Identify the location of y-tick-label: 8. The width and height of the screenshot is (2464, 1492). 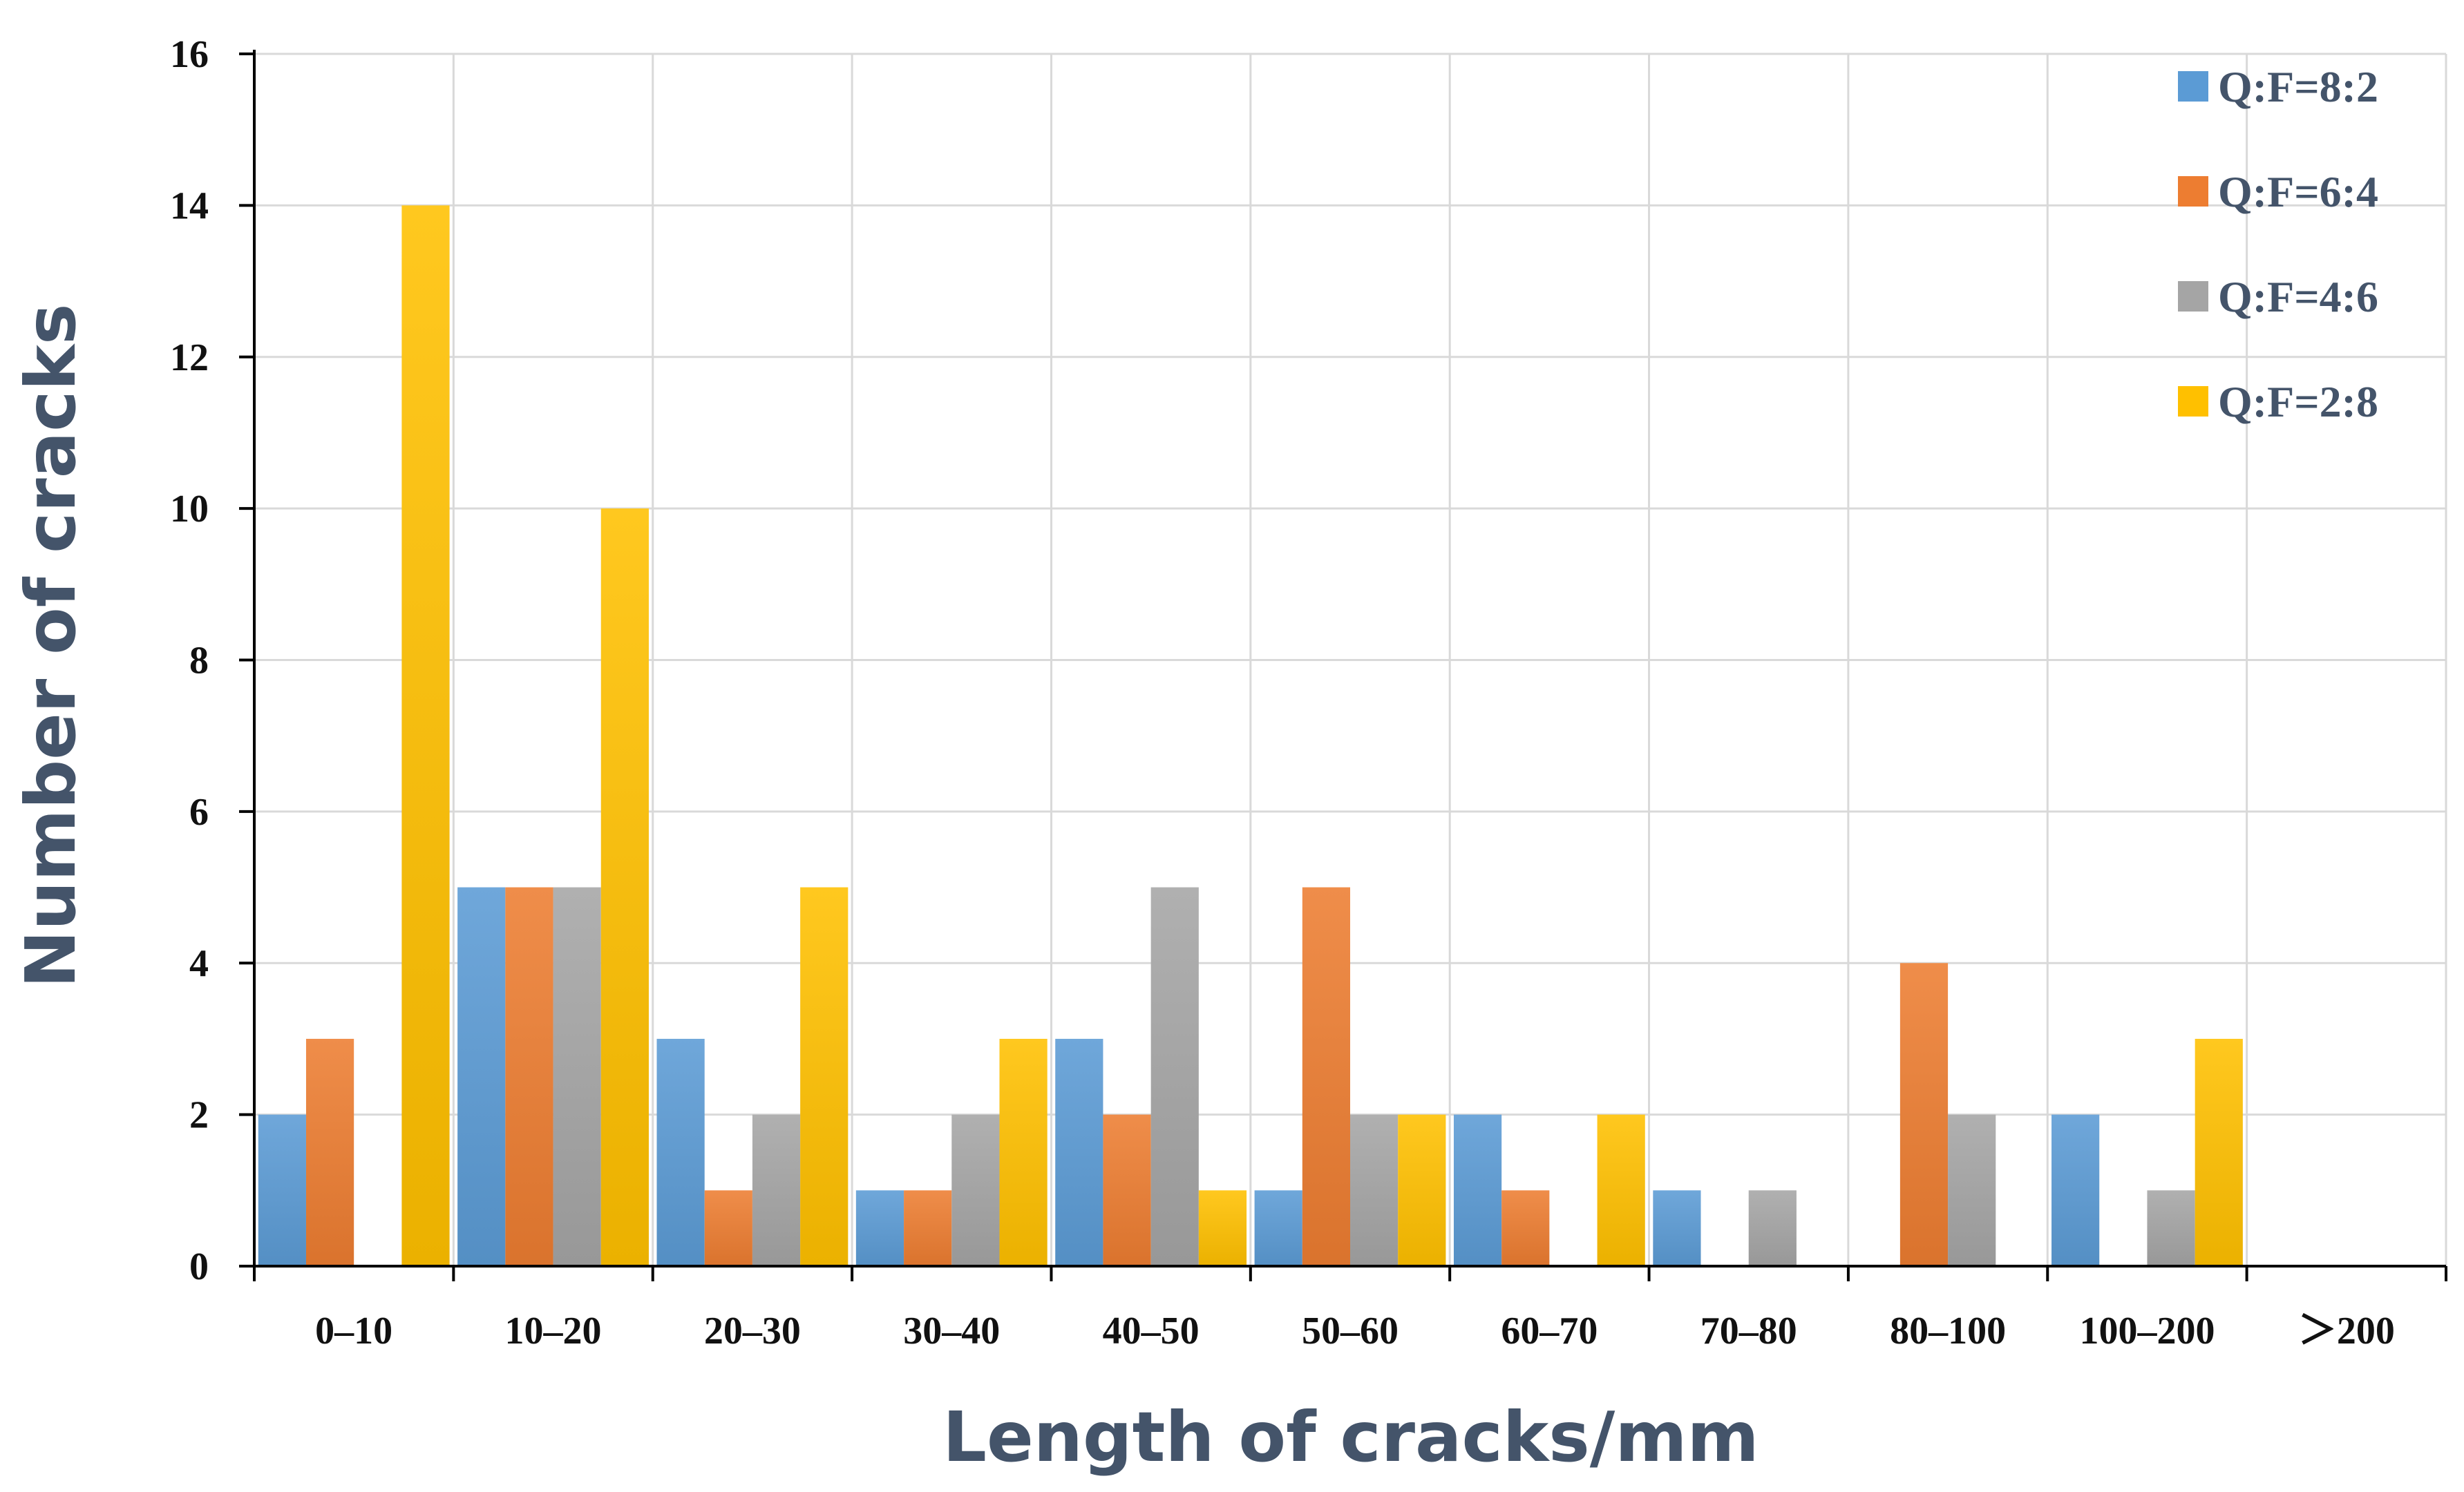
(199, 661).